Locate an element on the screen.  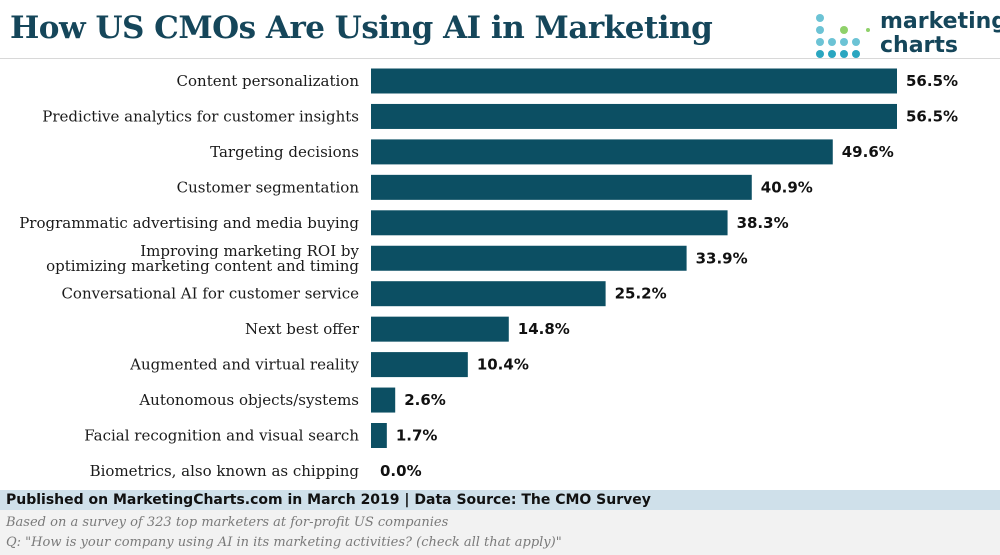
category-label-3: Customer segmentation is located at coordinates (268, 187).